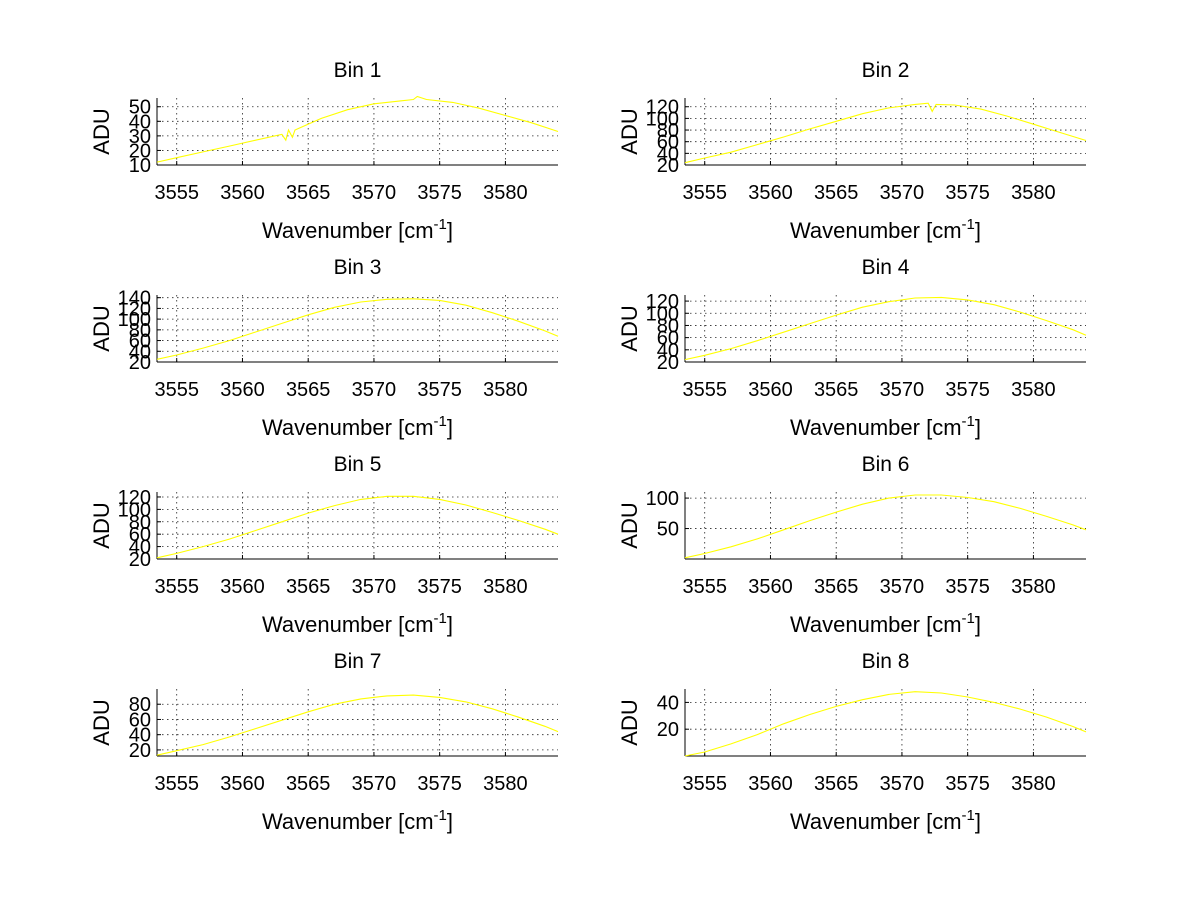  What do you see at coordinates (358, 661) in the screenshot?
I see `subplot-title: Bin 7` at bounding box center [358, 661].